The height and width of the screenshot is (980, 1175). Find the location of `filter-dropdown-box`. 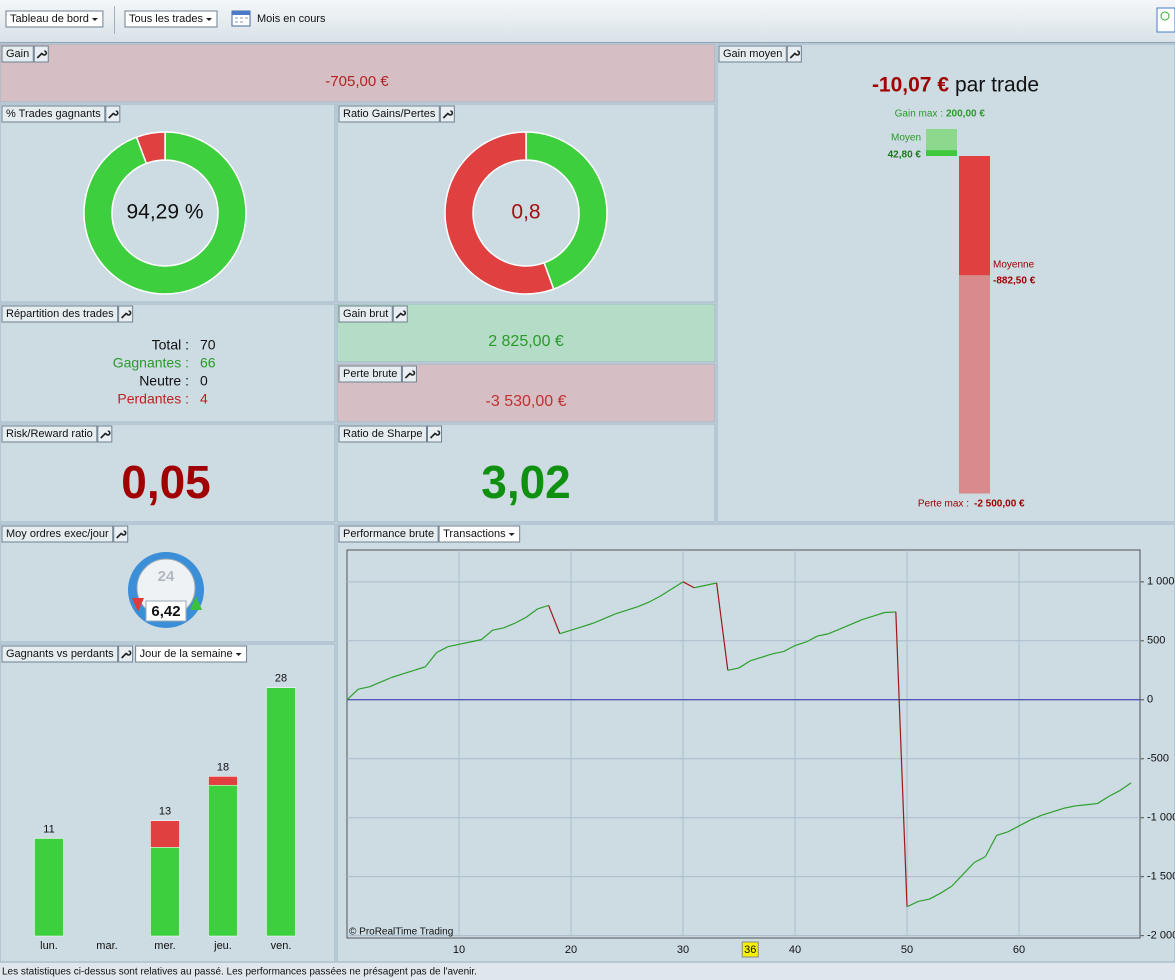

filter-dropdown-box is located at coordinates (171, 19).